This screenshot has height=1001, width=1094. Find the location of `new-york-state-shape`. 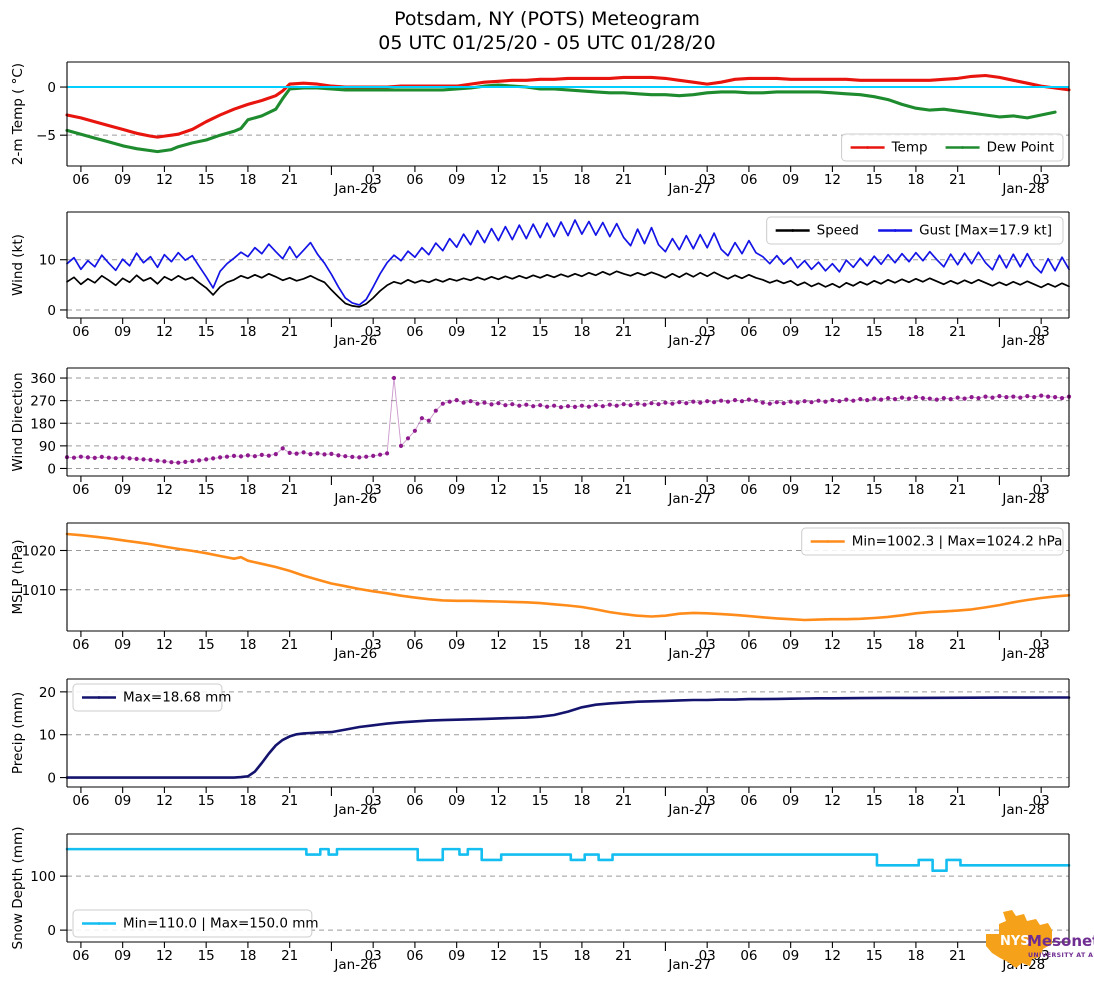

new-york-state-shape is located at coordinates (1019, 939).